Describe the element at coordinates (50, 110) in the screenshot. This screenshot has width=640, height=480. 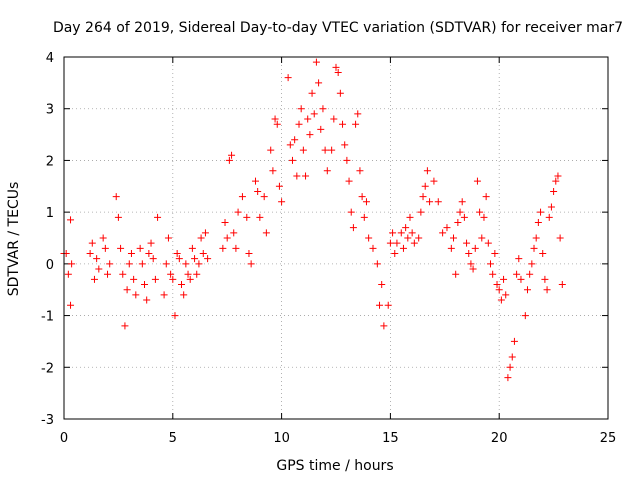
I see `y-tick-label: 3` at that location.